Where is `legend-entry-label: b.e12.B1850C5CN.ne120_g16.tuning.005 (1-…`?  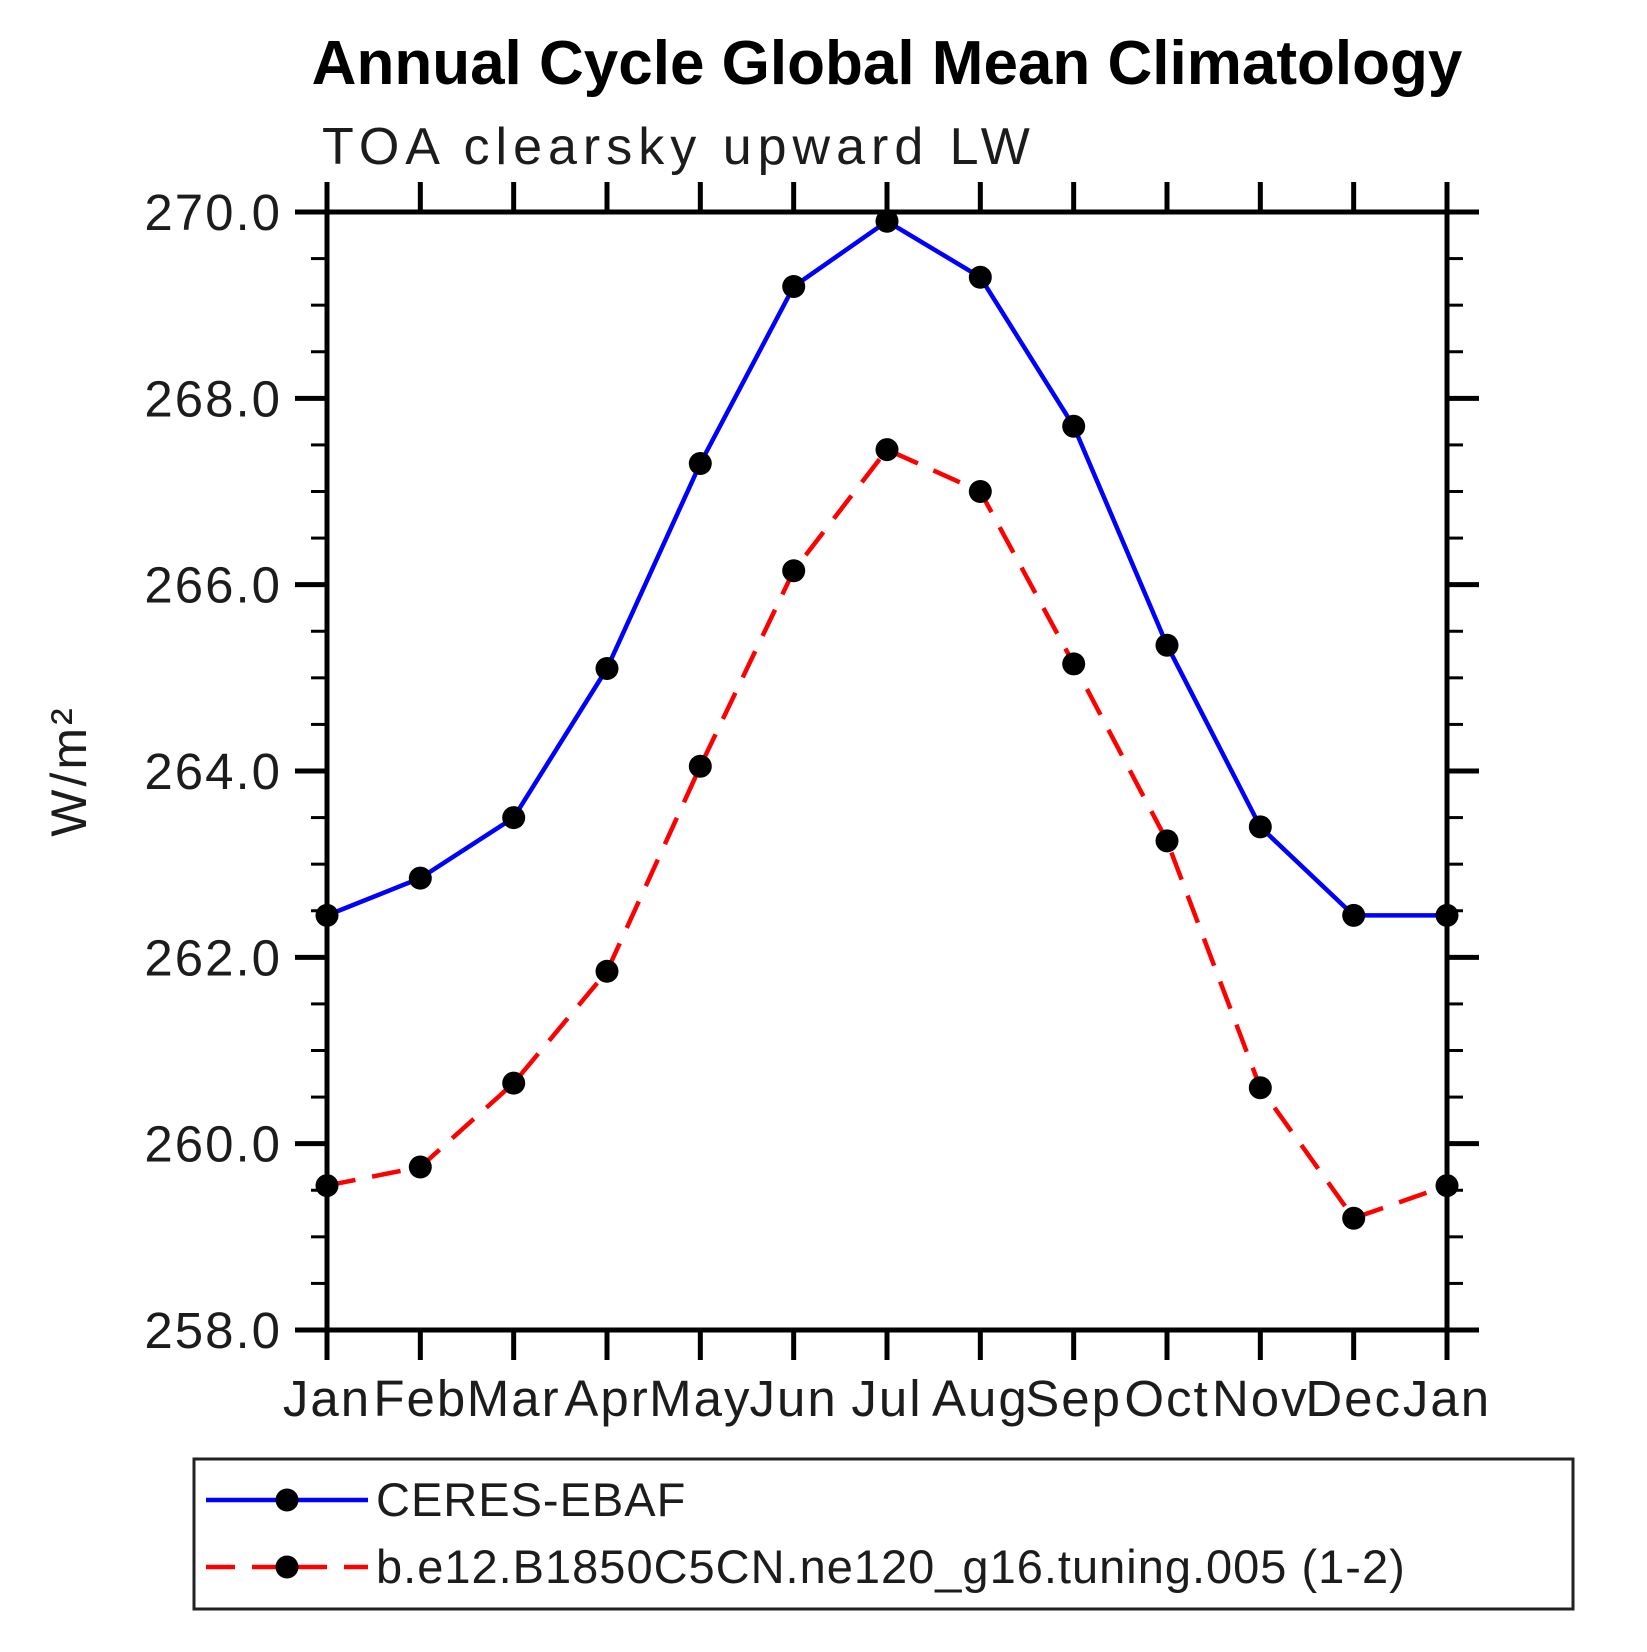
legend-entry-label: b.e12.B1850C5CN.ne120_g16.tuning.005 (1-… is located at coordinates (891, 1566).